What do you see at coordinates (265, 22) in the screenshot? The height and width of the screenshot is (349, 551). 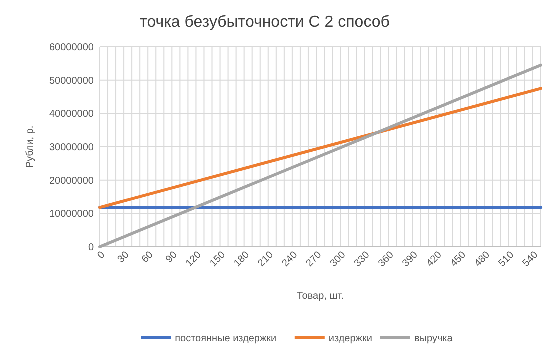 I see `chart-title: точка безубыточности С 2 способ` at bounding box center [265, 22].